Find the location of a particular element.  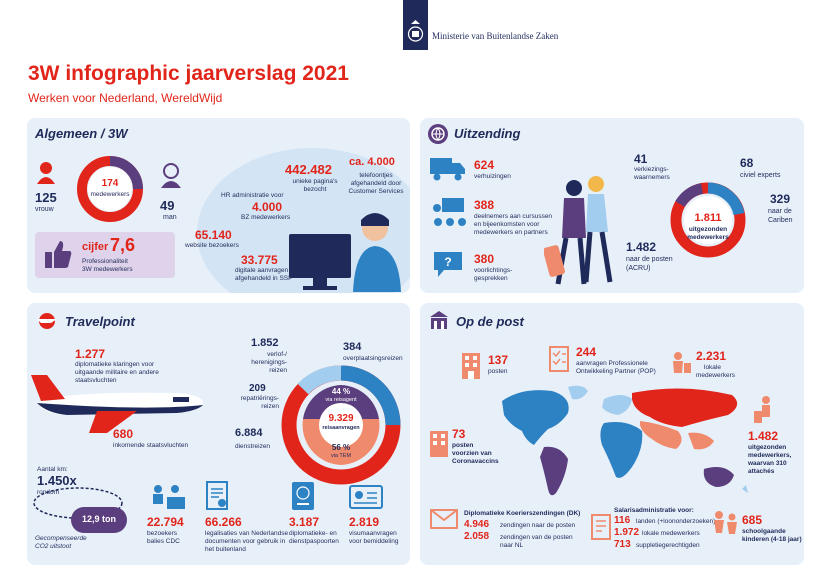

uitgezonden-label-1: uitgezonden is located at coordinates (708, 229).